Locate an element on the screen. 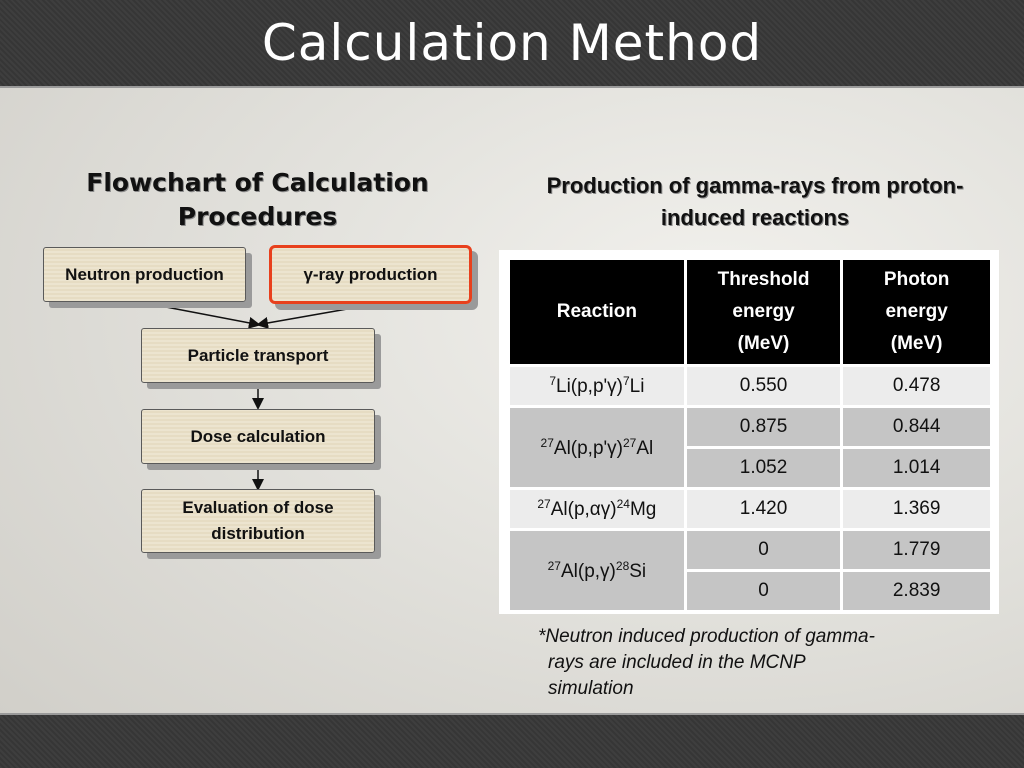 The height and width of the screenshot is (768, 1024). title-bar: Calculation Method is located at coordinates (512, 44).